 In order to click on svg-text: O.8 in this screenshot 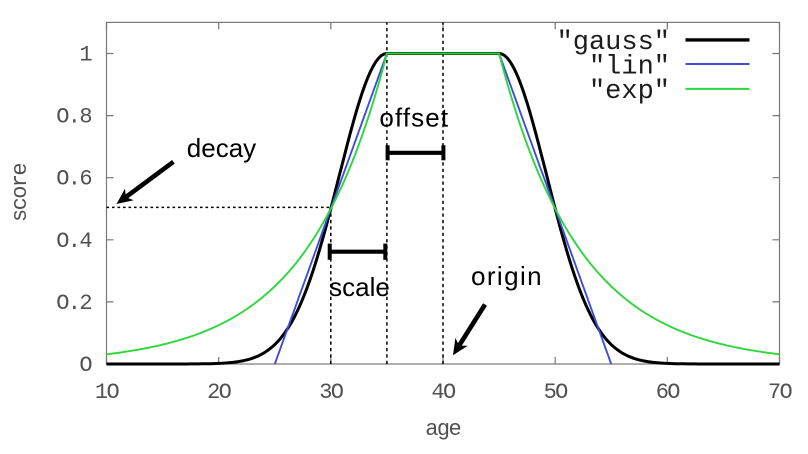, I will do `click(73, 117)`.